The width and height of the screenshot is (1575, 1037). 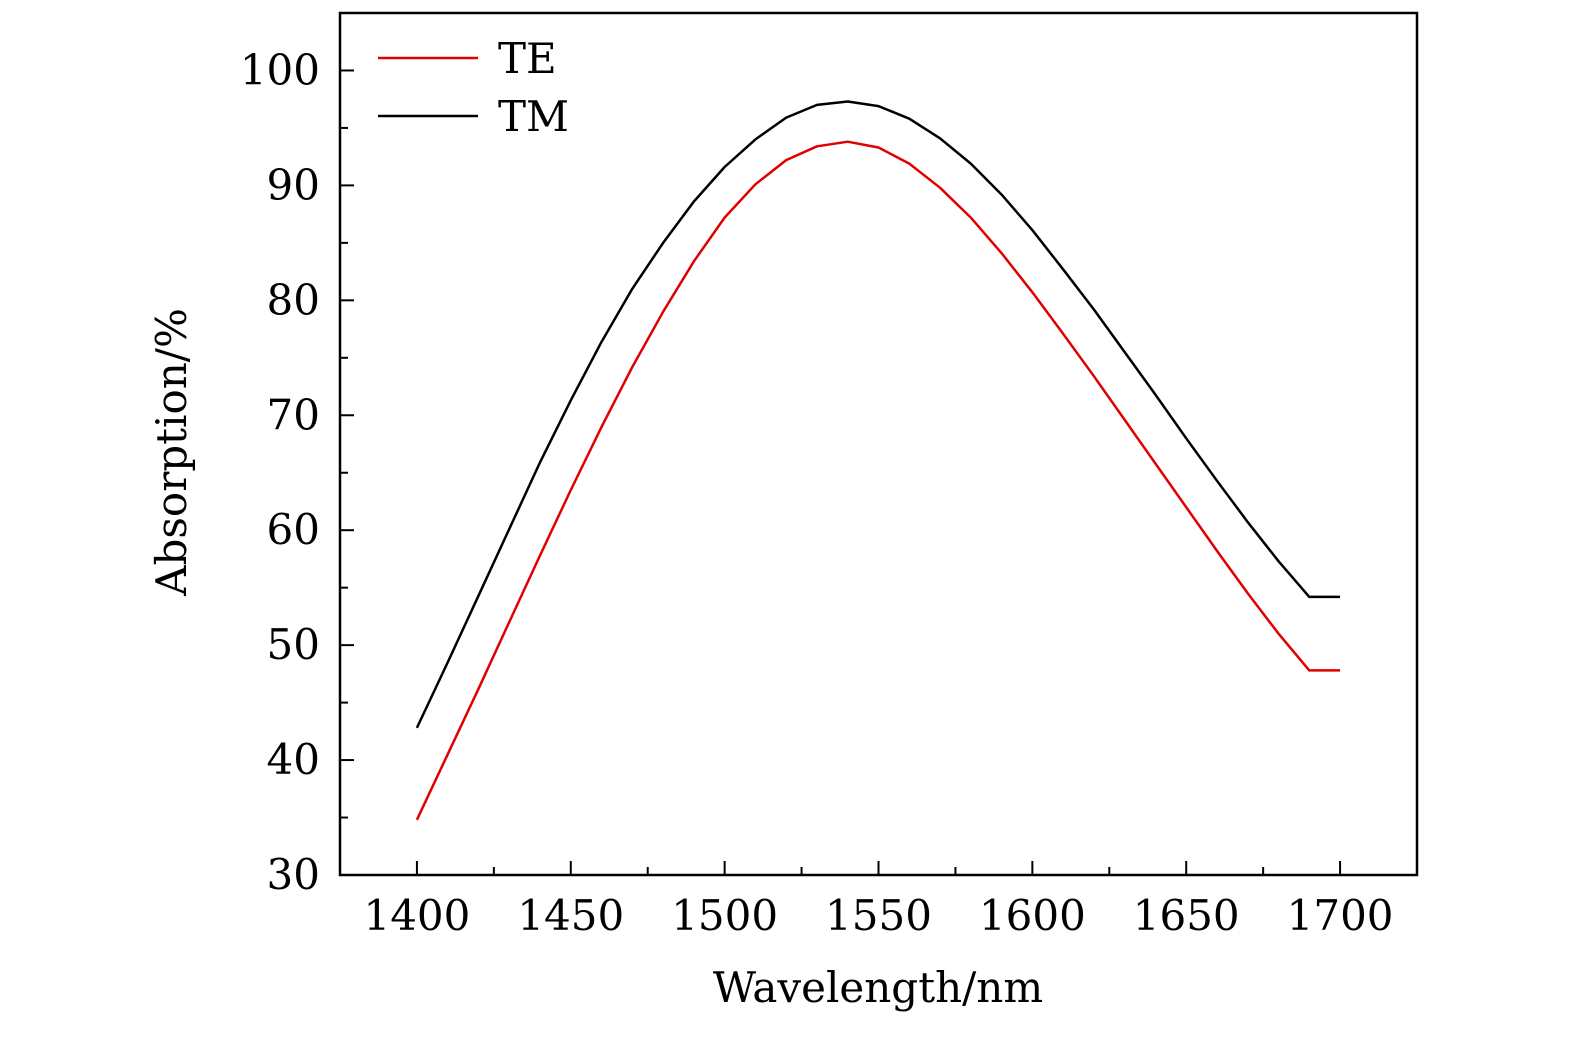 I want to click on x-tick-label: 1600, so click(x=1032, y=915).